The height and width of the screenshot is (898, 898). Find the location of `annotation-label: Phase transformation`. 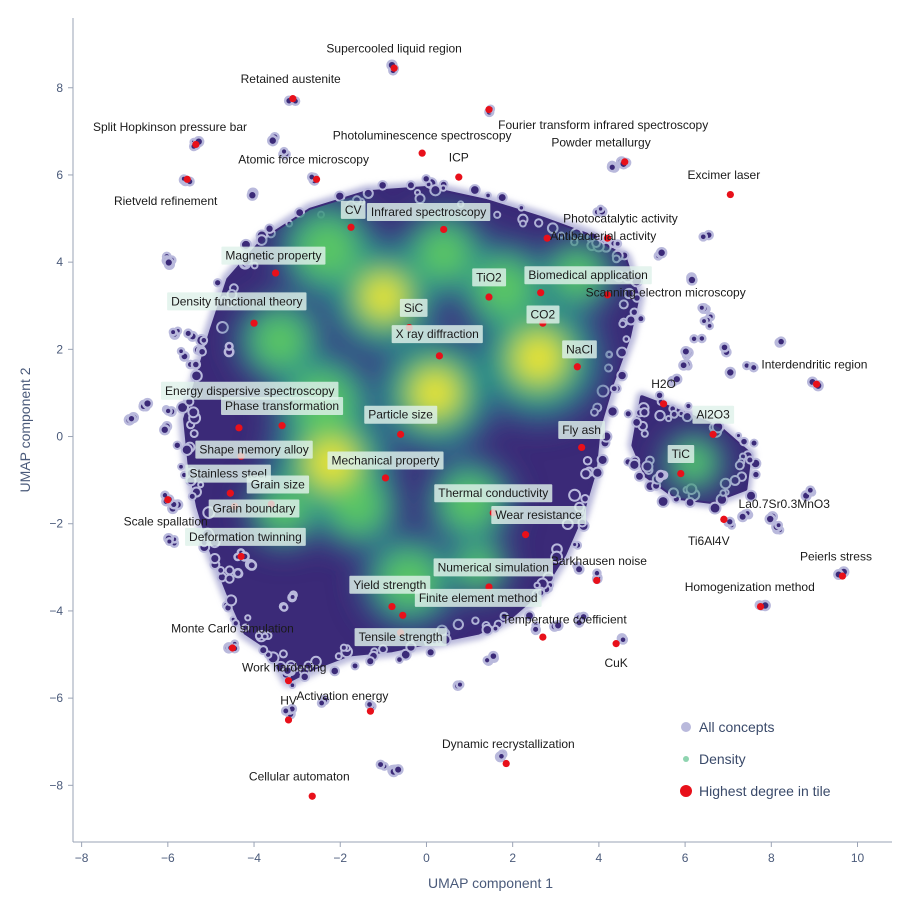

annotation-label: Phase transformation is located at coordinates (282, 406).